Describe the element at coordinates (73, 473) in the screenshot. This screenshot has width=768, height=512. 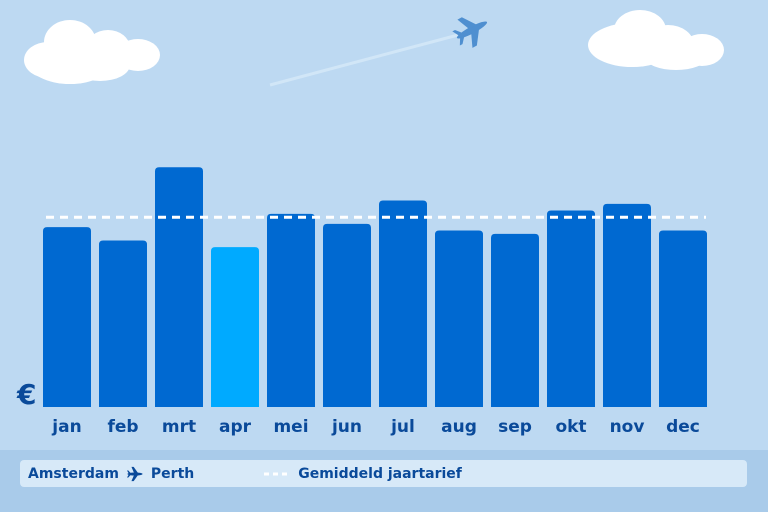
I see `route-origin: Amsterdam` at that location.